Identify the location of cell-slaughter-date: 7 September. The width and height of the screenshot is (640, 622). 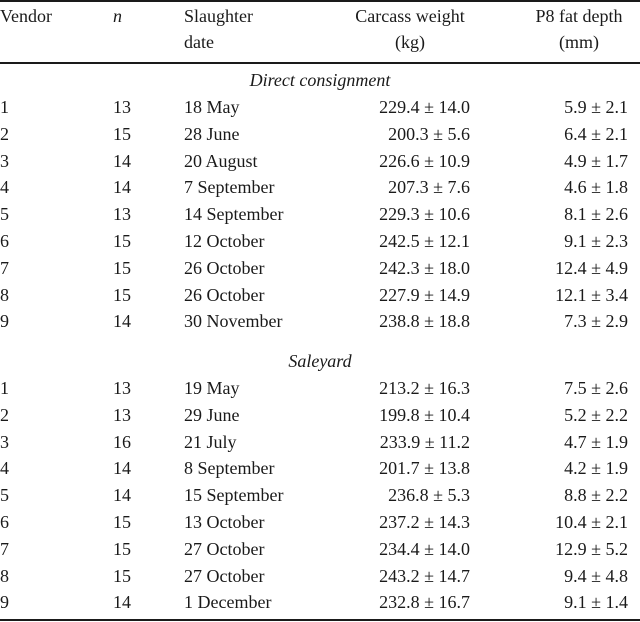
(229, 187).